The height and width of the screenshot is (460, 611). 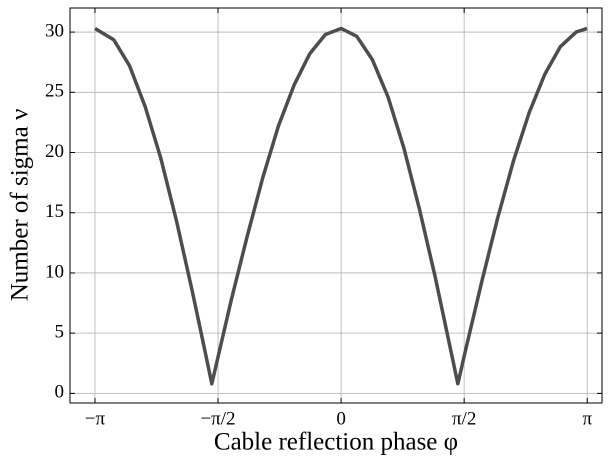 I want to click on y-tick-label: 15, so click(x=54, y=211).